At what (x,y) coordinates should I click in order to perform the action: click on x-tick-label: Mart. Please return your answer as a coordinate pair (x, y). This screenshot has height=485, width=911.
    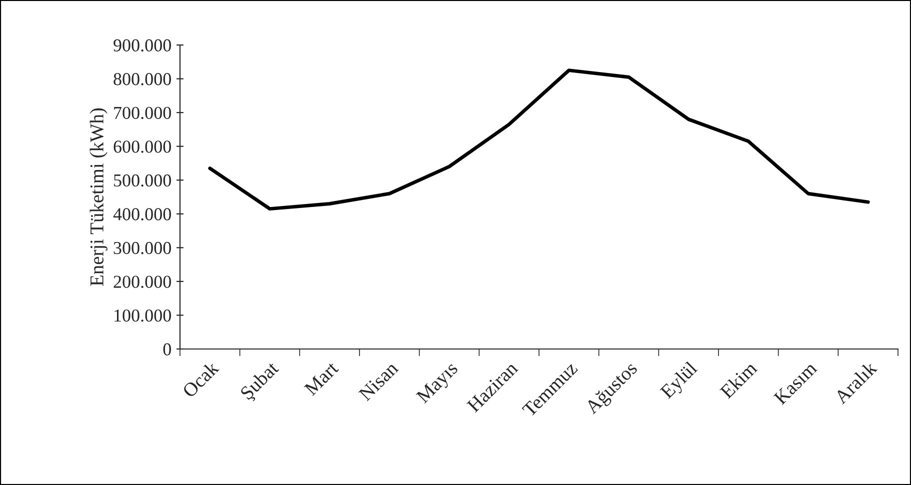
    Looking at the image, I should click on (322, 378).